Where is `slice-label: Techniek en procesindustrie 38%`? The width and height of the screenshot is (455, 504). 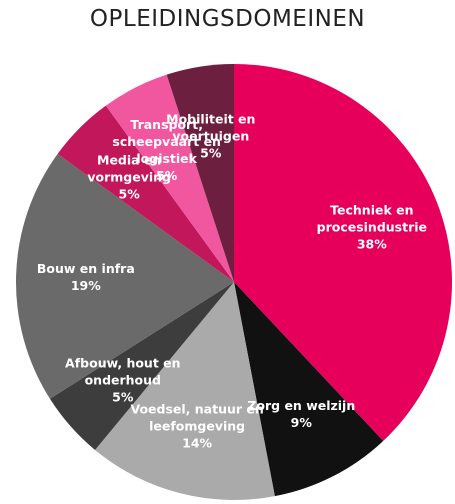
slice-label: Techniek en procesindustrie 38% is located at coordinates (372, 227).